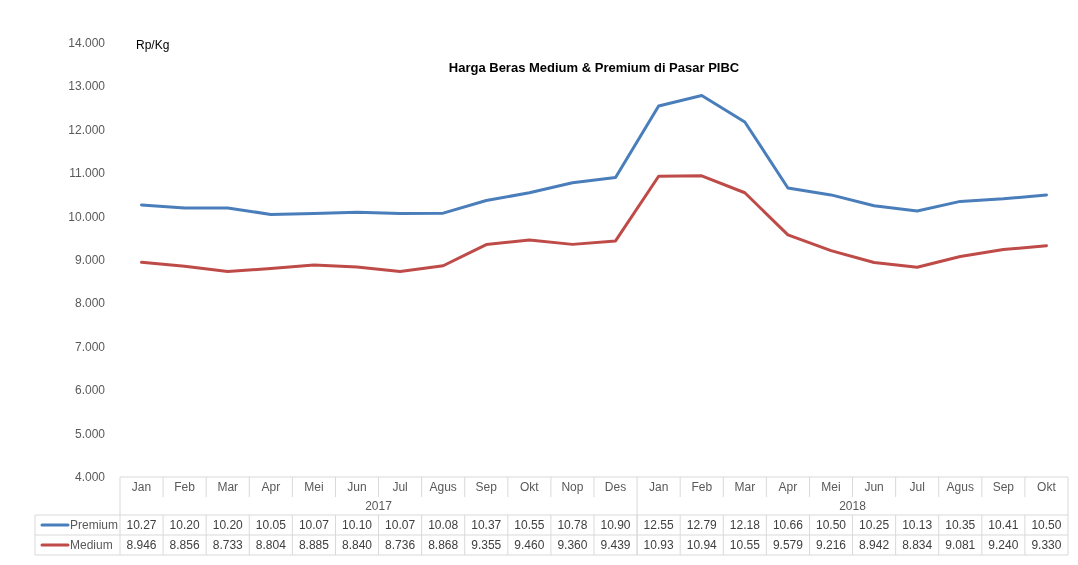 This screenshot has width=1078, height=565. What do you see at coordinates (594, 224) in the screenshot?
I see `line-series` at bounding box center [594, 224].